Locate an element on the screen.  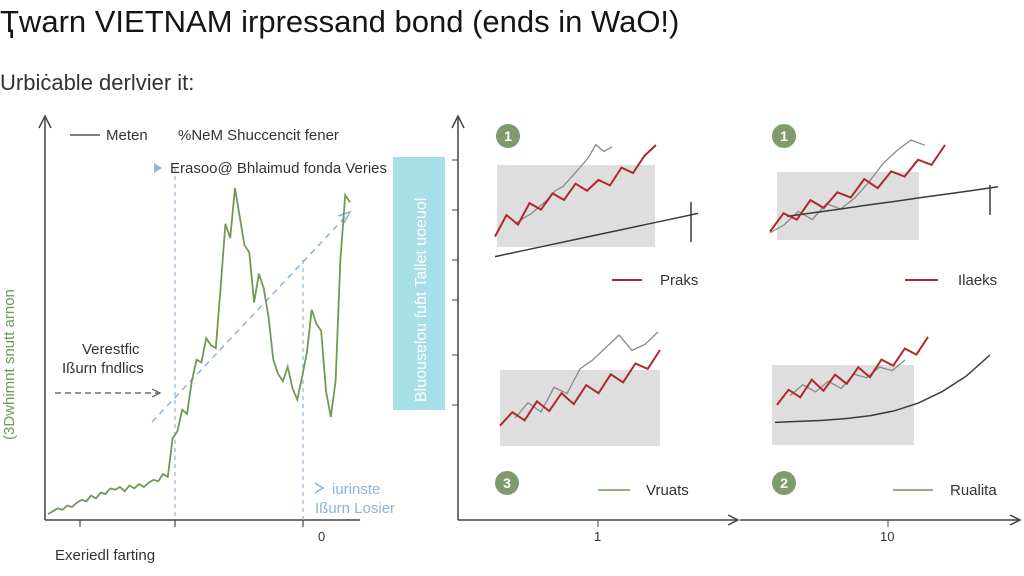
panel-badge-label: 3 is located at coordinates (507, 483).